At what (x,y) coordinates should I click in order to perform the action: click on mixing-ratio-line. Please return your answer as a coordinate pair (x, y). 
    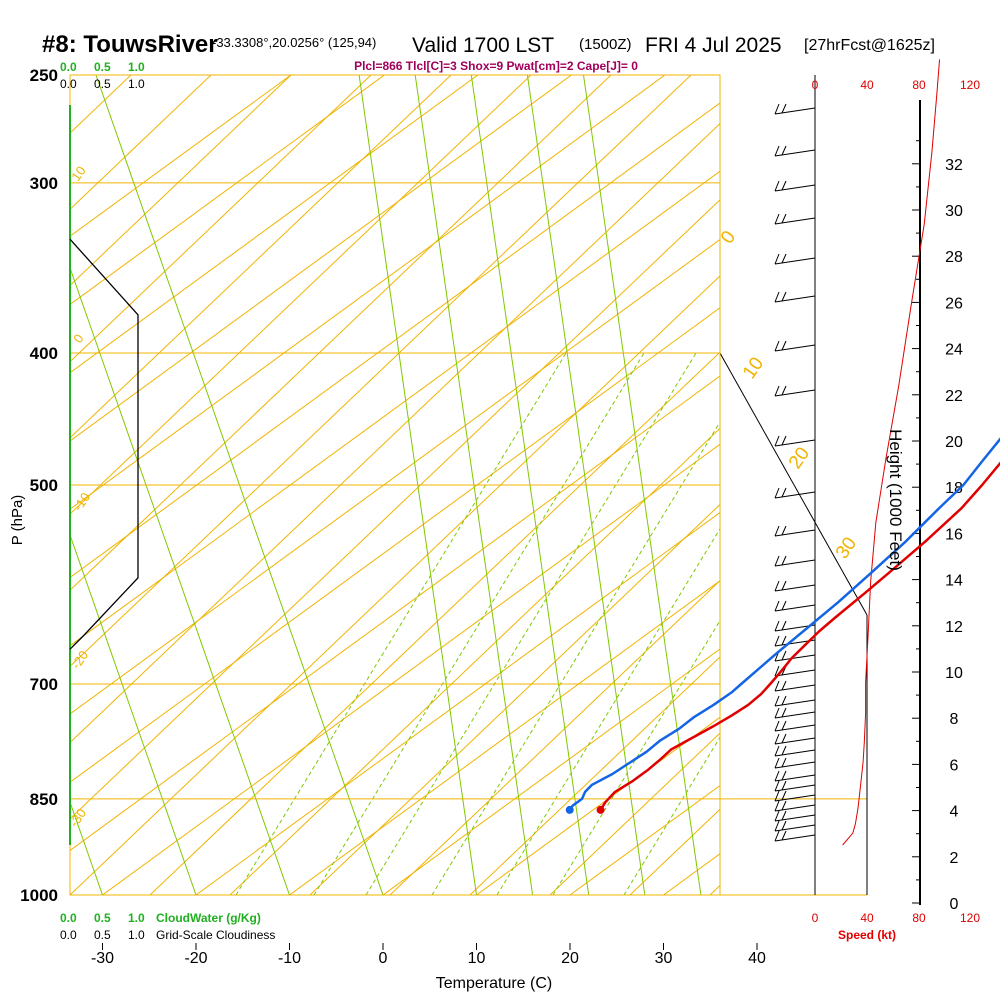
    Looking at the image, I should click on (636, 757).